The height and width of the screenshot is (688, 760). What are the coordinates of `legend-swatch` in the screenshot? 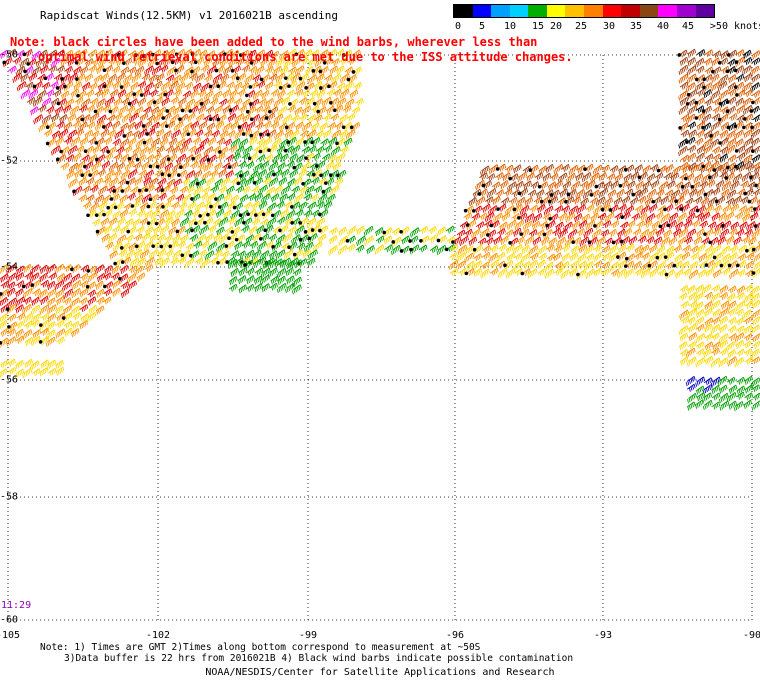 It's located at (686, 11).